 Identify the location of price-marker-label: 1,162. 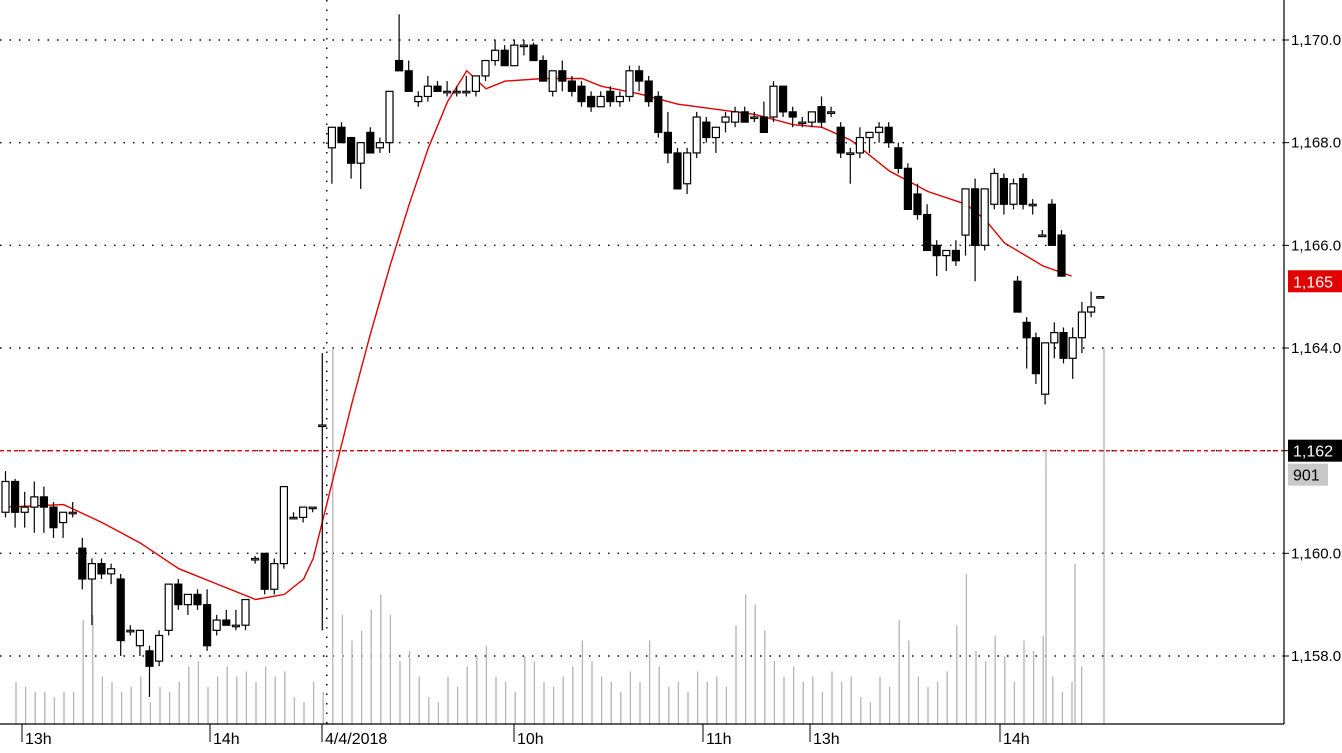
(1313, 452).